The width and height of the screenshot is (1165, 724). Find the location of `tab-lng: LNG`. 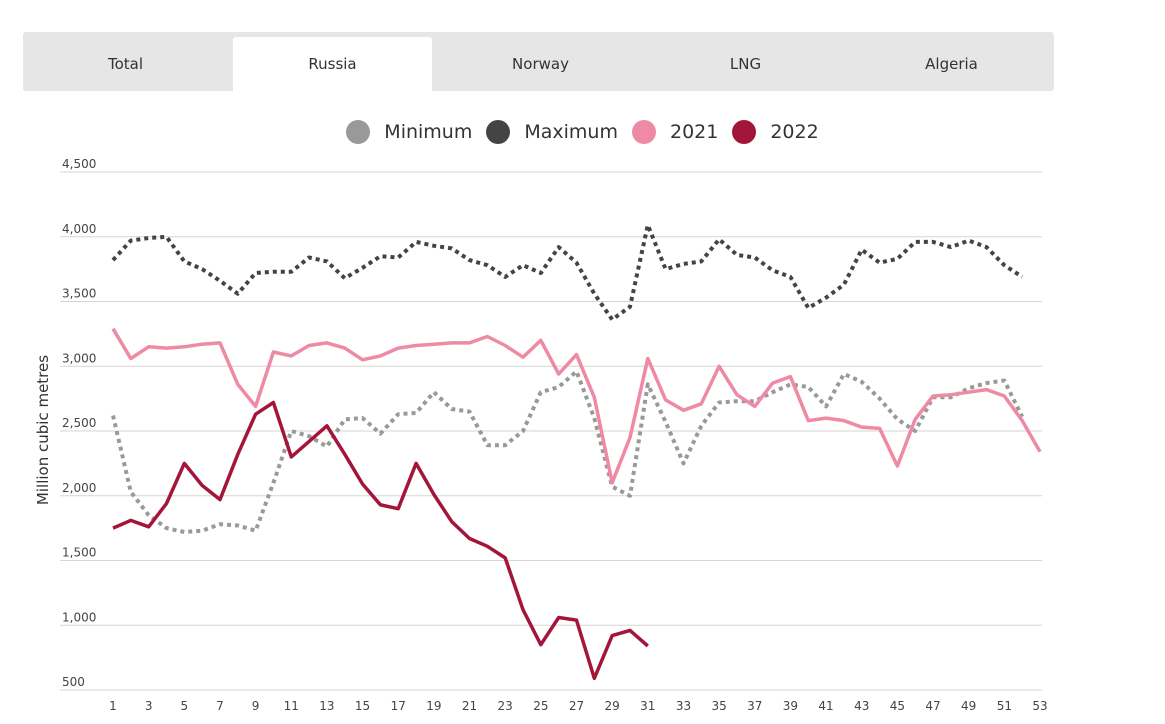

tab-lng: LNG is located at coordinates (745, 64).